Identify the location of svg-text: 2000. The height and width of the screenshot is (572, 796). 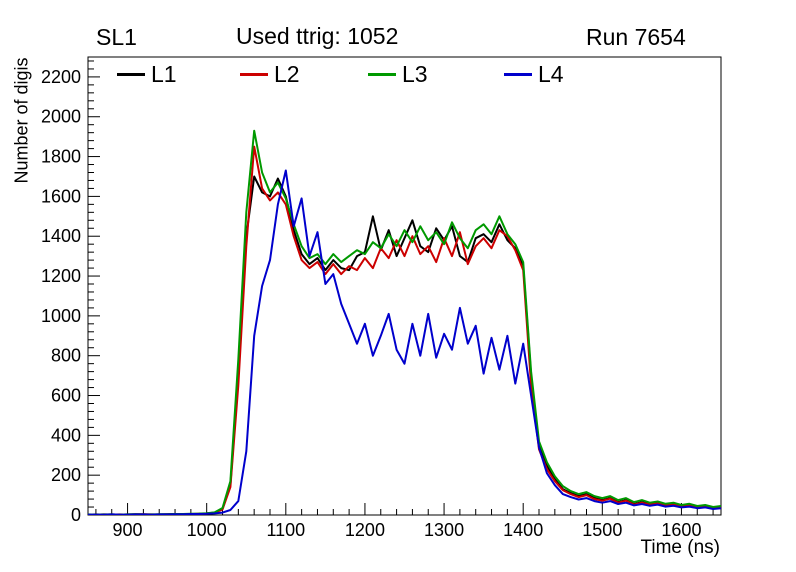
(61, 117).